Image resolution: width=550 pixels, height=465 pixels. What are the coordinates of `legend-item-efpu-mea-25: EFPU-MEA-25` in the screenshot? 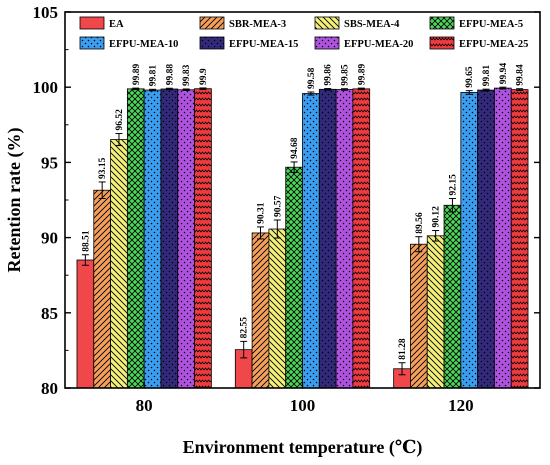 It's located at (478, 43).